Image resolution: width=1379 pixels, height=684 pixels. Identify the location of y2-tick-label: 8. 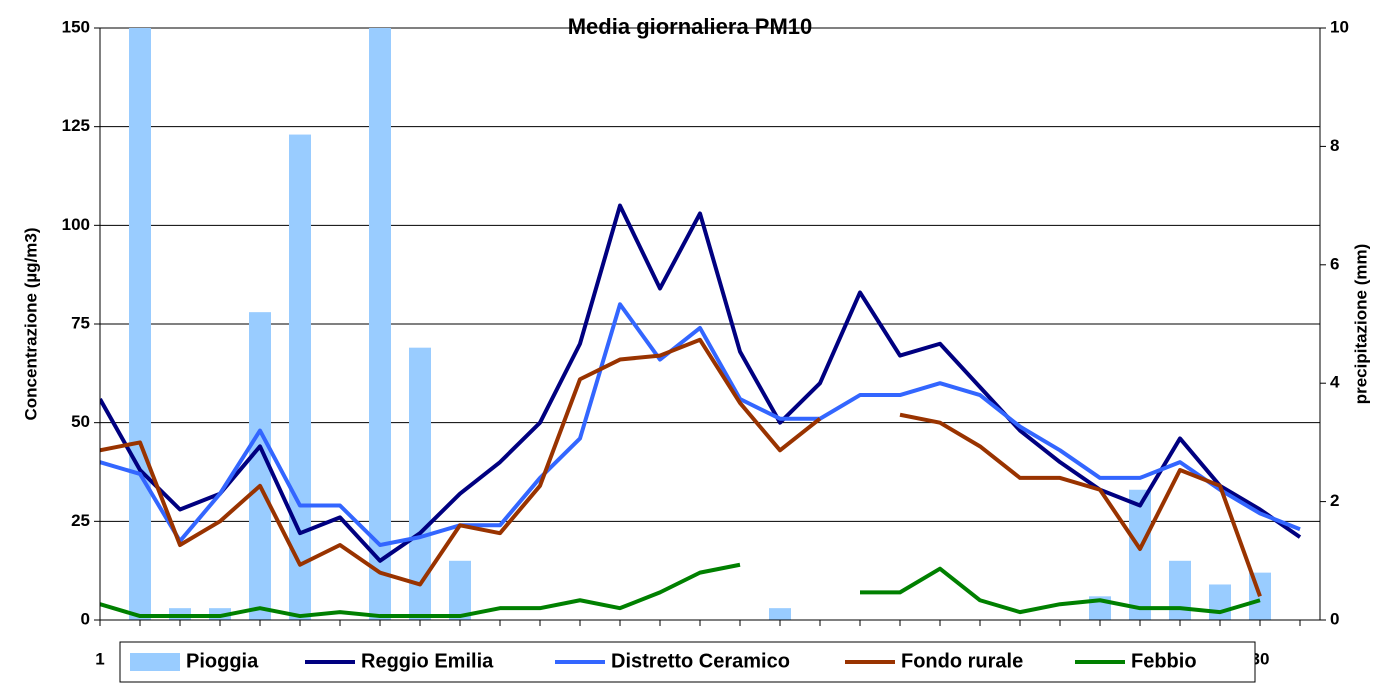
(1334, 145).